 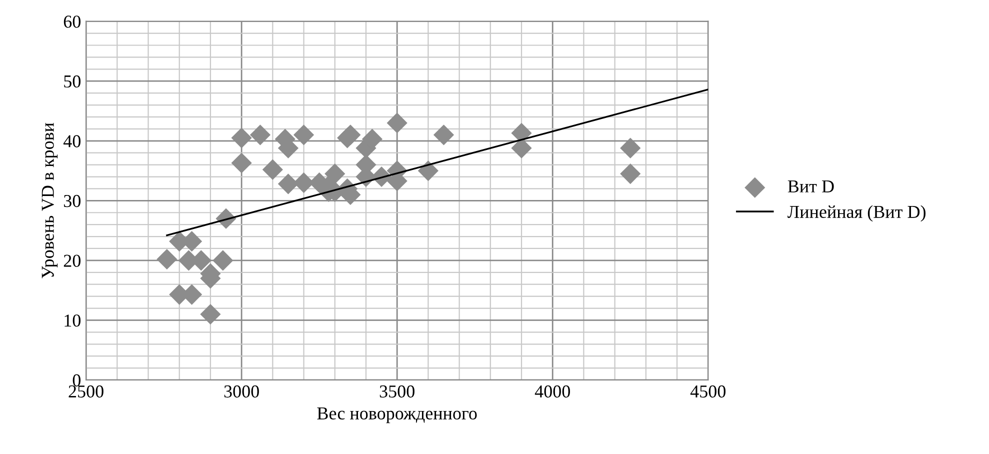 I want to click on x-tick-label: 4000, so click(x=552, y=391).